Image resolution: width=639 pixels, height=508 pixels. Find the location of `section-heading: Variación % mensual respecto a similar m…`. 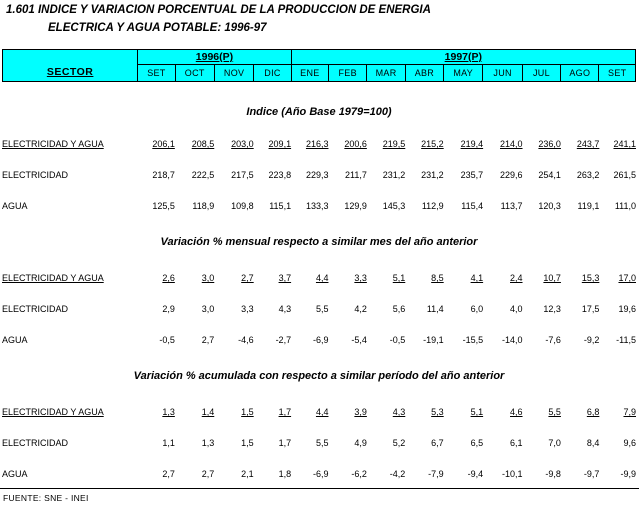

section-heading: Variación % mensual respecto a similar m… is located at coordinates (319, 242).